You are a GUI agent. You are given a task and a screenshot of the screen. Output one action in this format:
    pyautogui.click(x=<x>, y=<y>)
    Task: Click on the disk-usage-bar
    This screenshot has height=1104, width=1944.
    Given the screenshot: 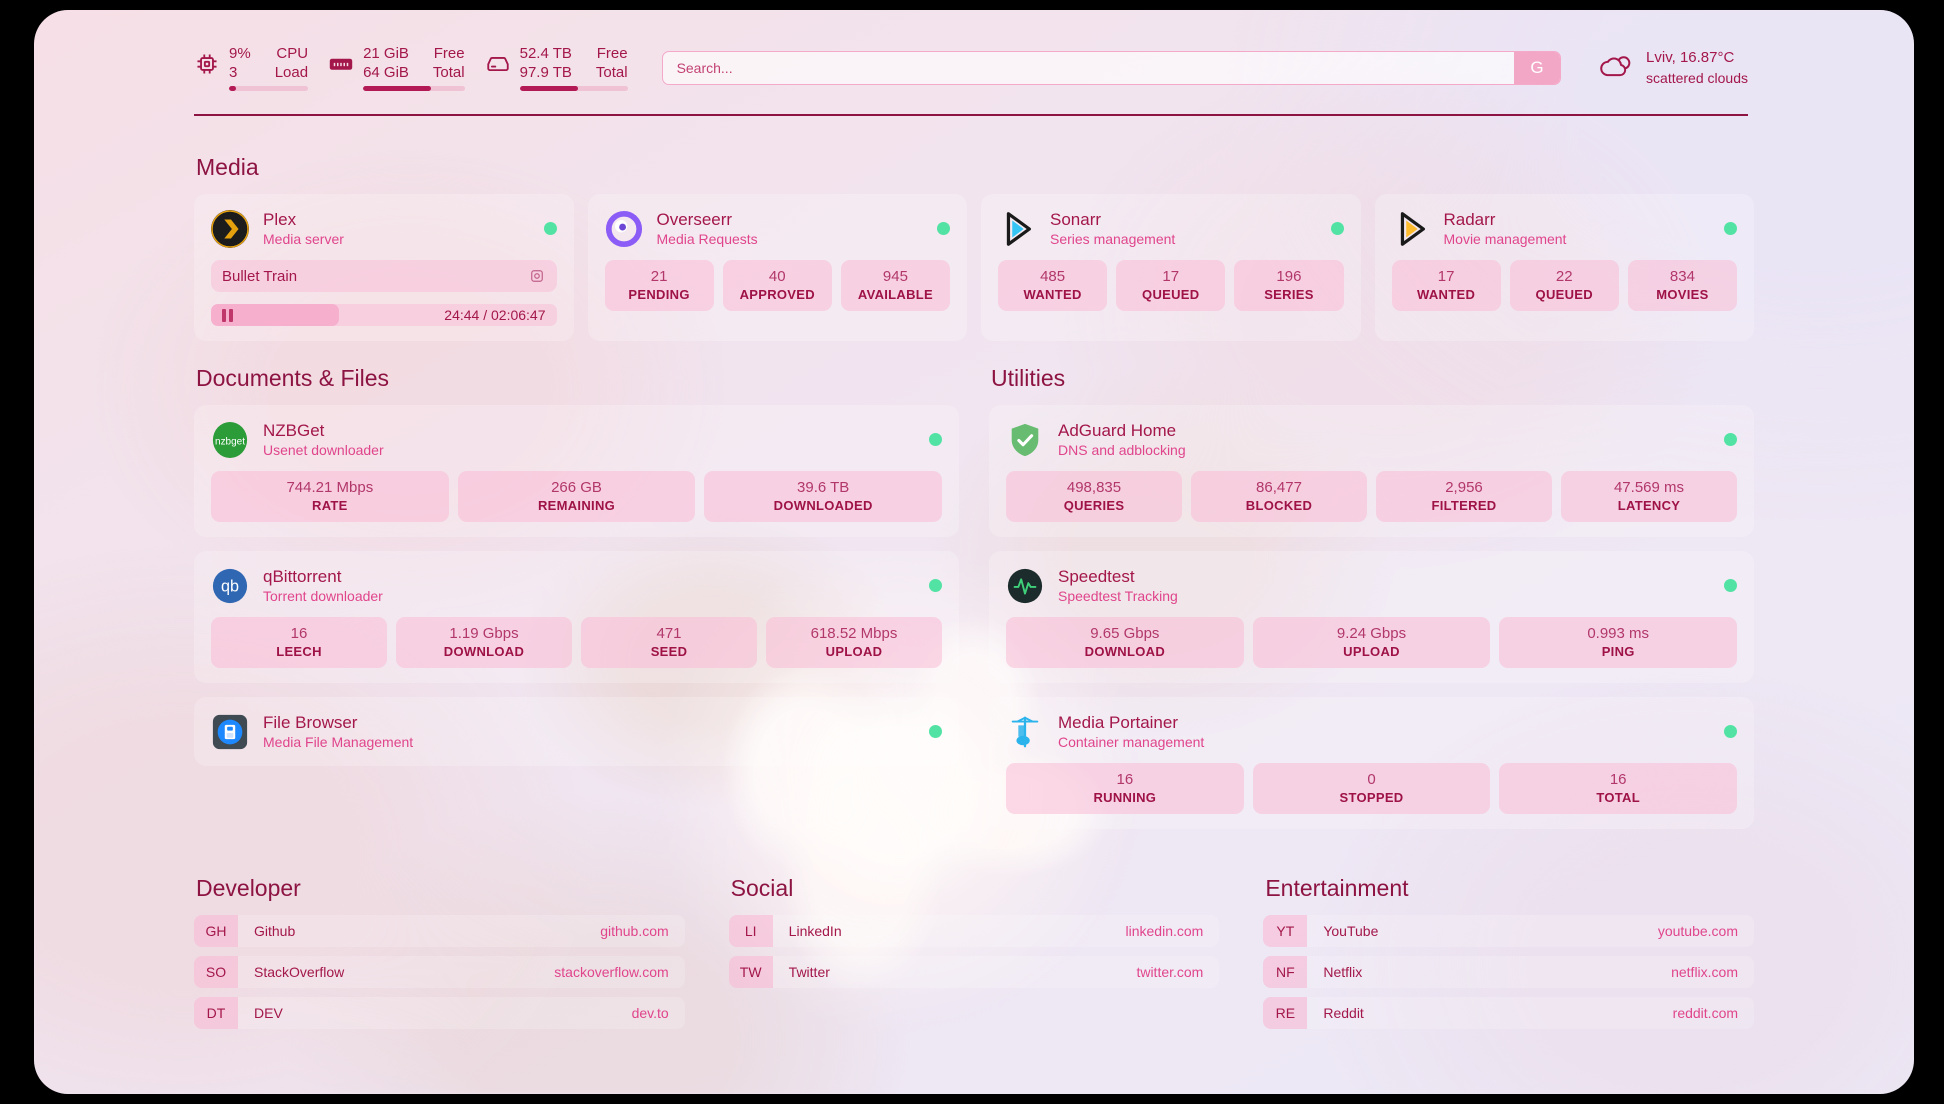 What is the action you would take?
    pyautogui.click(x=573, y=88)
    